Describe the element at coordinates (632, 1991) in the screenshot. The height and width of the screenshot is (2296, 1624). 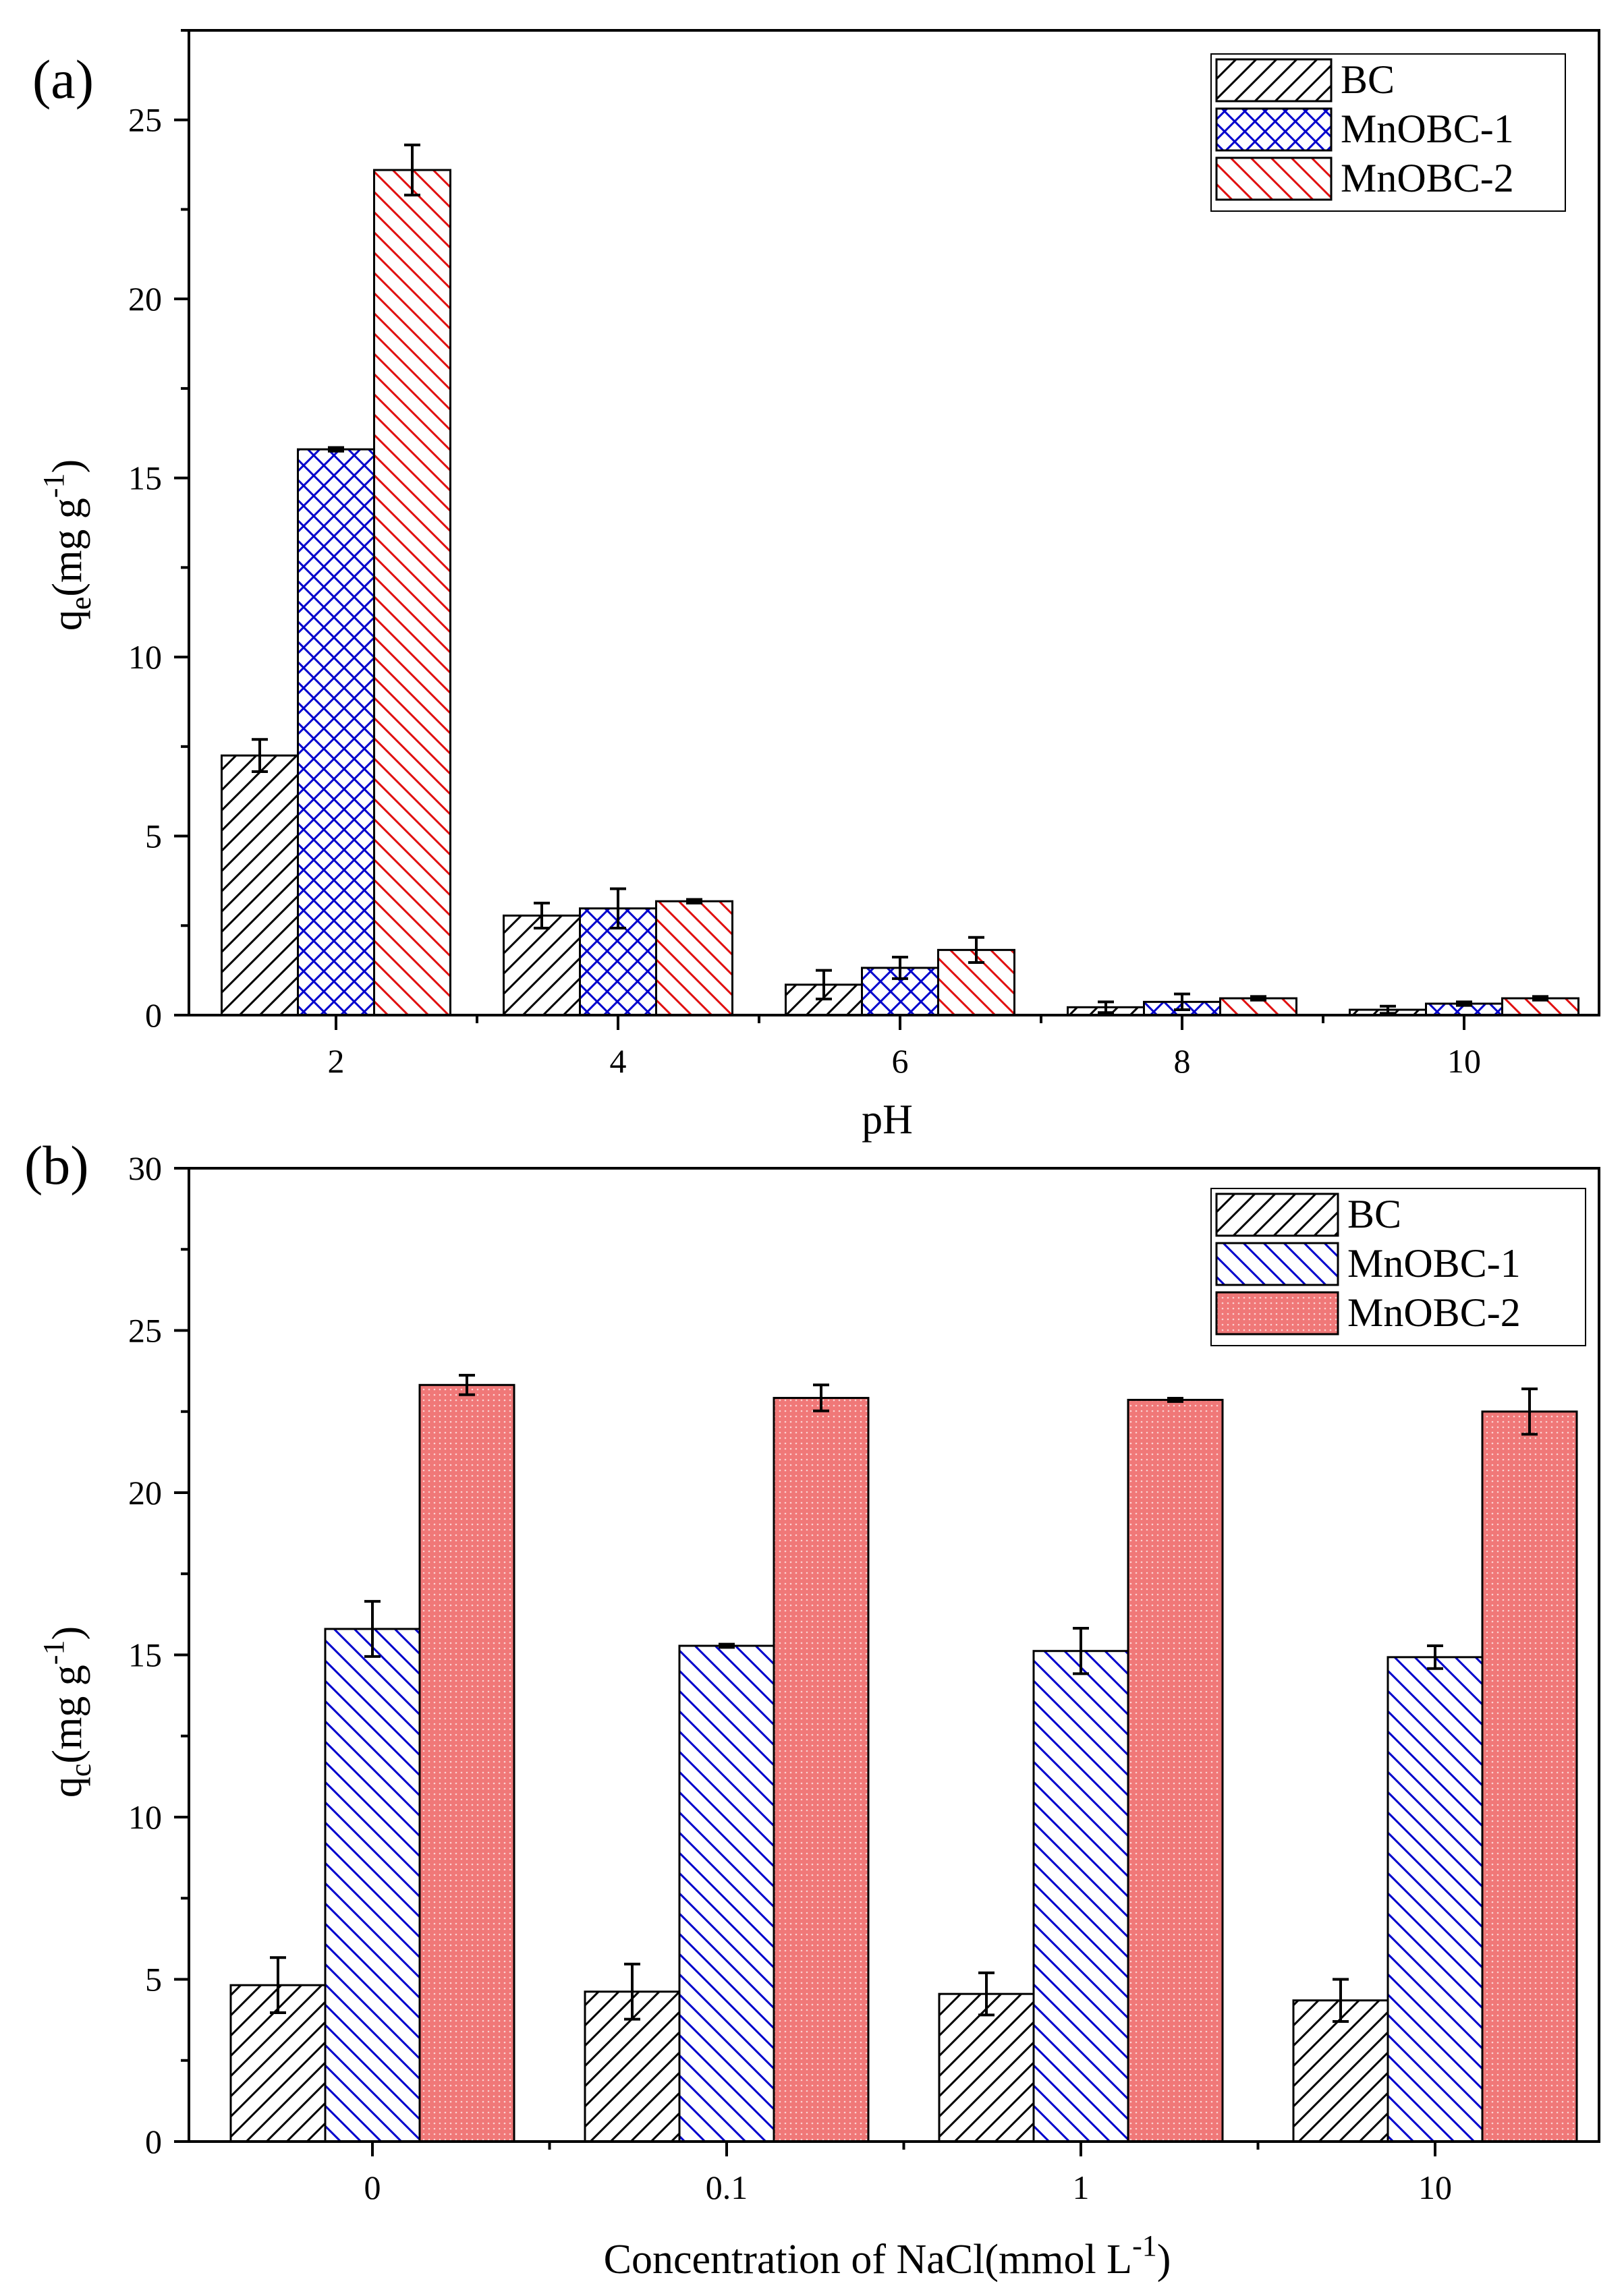
I see `error-bar-BC-0.1` at that location.